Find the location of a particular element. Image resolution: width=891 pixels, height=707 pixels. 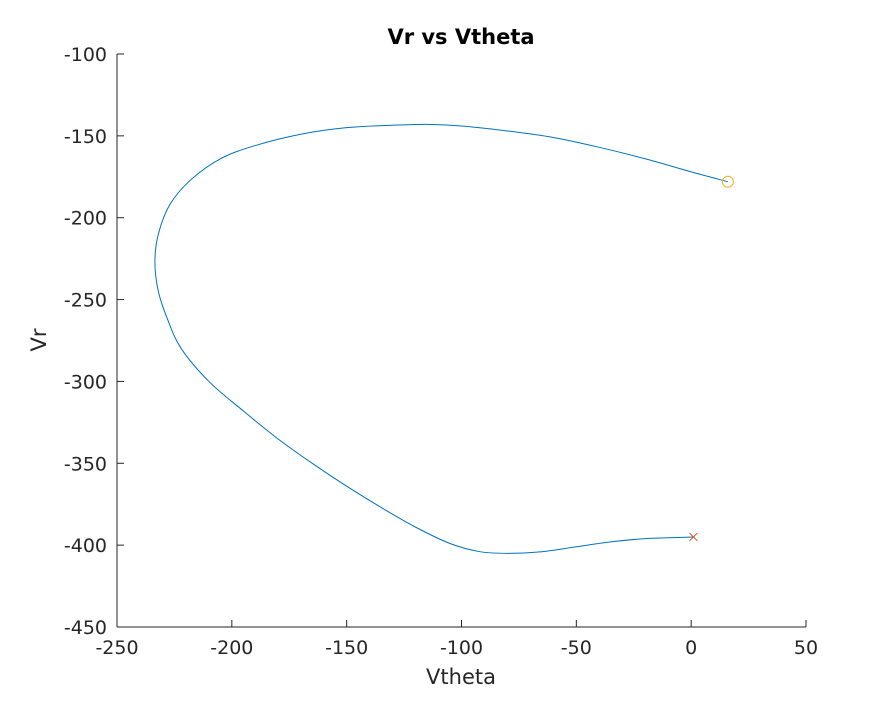

x-tick-label: -200 is located at coordinates (231, 648).